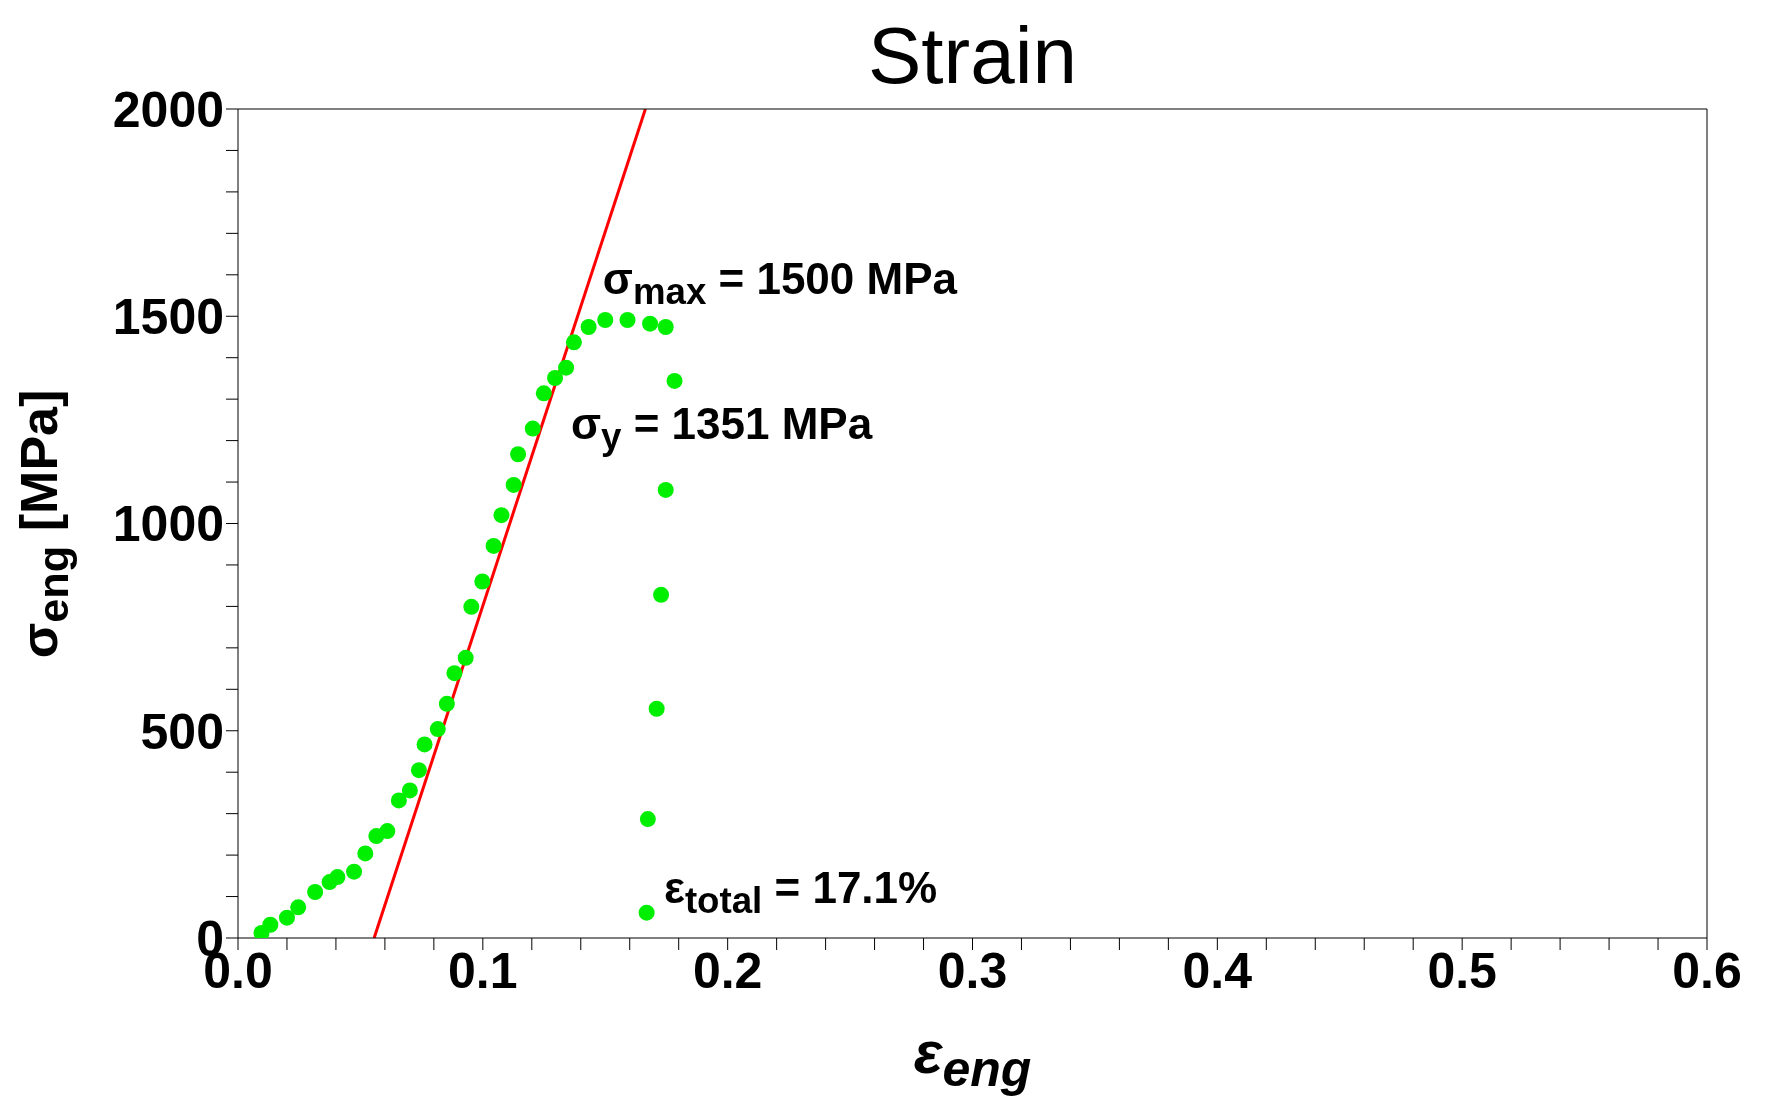 The image size is (1768, 1109). What do you see at coordinates (1217, 970) in the screenshot?
I see `x-tick-label: 0.4` at bounding box center [1217, 970].